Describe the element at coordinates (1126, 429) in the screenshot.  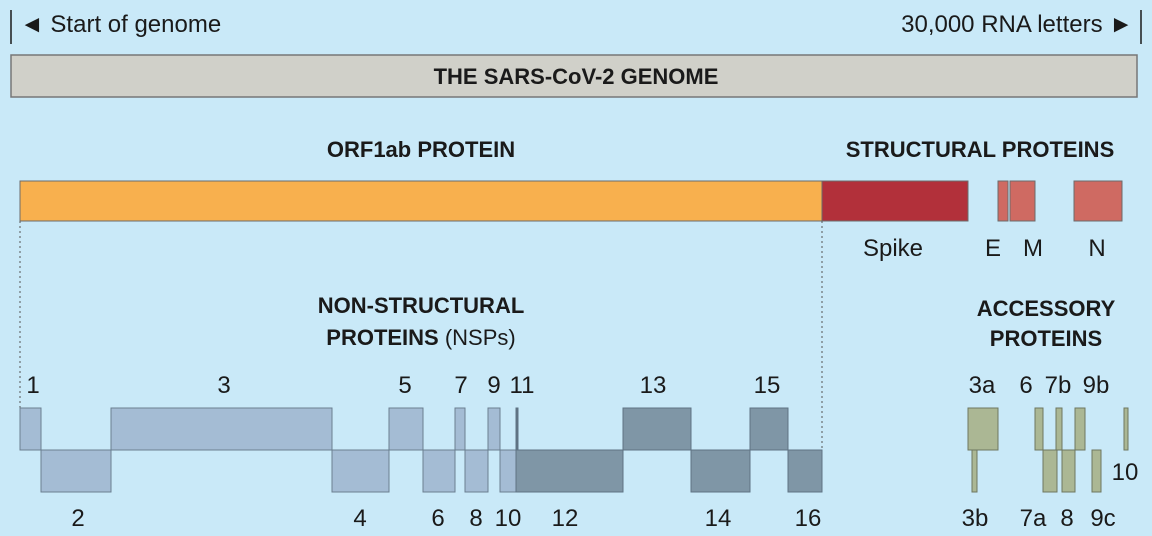
I see `acc-10-block` at that location.